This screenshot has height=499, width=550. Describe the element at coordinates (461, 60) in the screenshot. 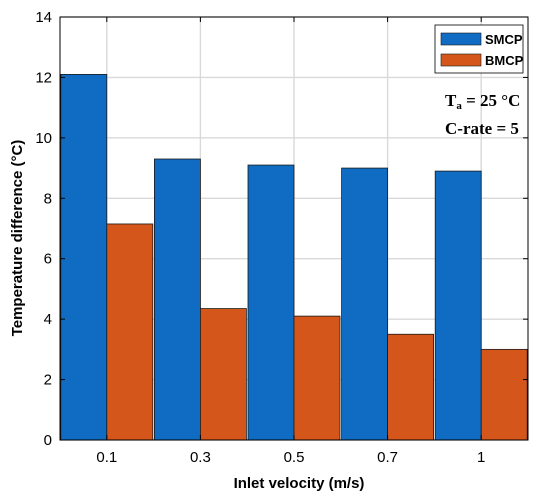

I see `legend-swatch-bmcp` at that location.